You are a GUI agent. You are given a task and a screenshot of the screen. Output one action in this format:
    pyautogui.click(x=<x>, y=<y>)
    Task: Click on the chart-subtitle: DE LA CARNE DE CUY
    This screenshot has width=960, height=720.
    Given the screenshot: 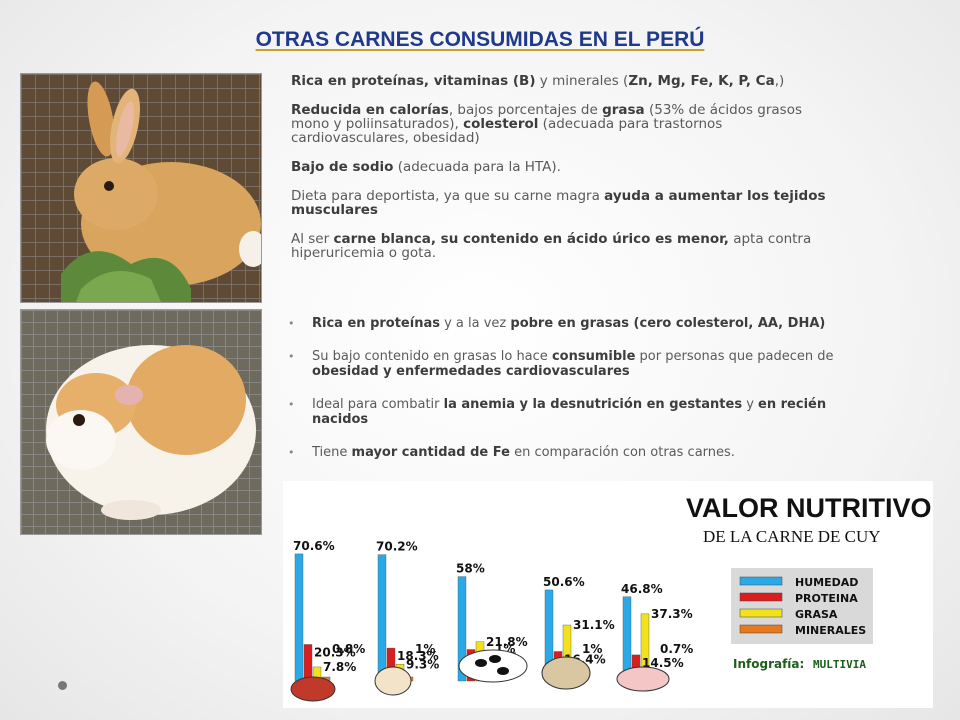 What is the action you would take?
    pyautogui.click(x=792, y=536)
    